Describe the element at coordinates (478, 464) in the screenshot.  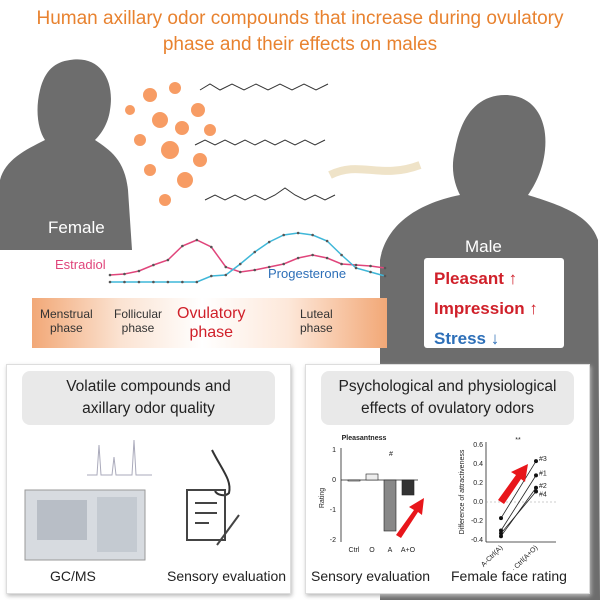
I see `line-y-tick: 0.4` at that location.